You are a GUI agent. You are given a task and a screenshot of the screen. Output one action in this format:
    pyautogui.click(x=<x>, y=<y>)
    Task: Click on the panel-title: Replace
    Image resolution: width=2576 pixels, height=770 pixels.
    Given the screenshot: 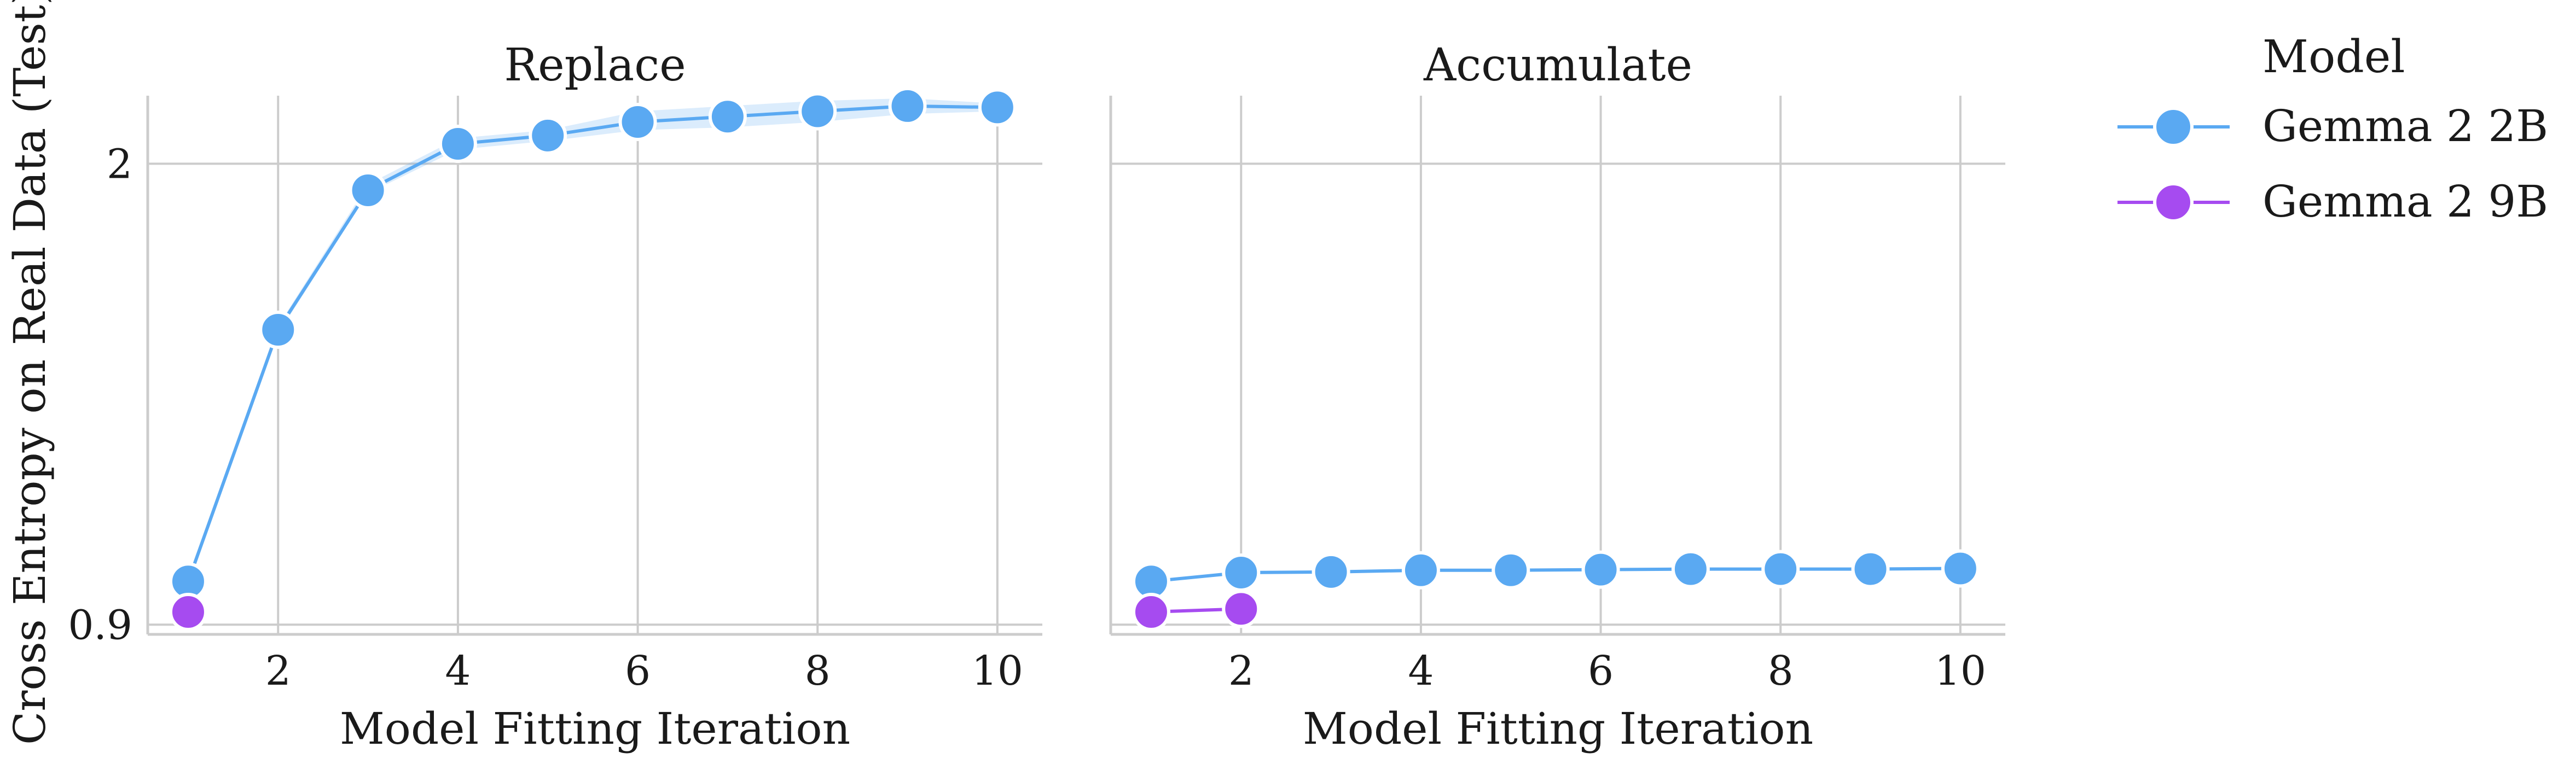 What is the action you would take?
    pyautogui.click(x=595, y=65)
    